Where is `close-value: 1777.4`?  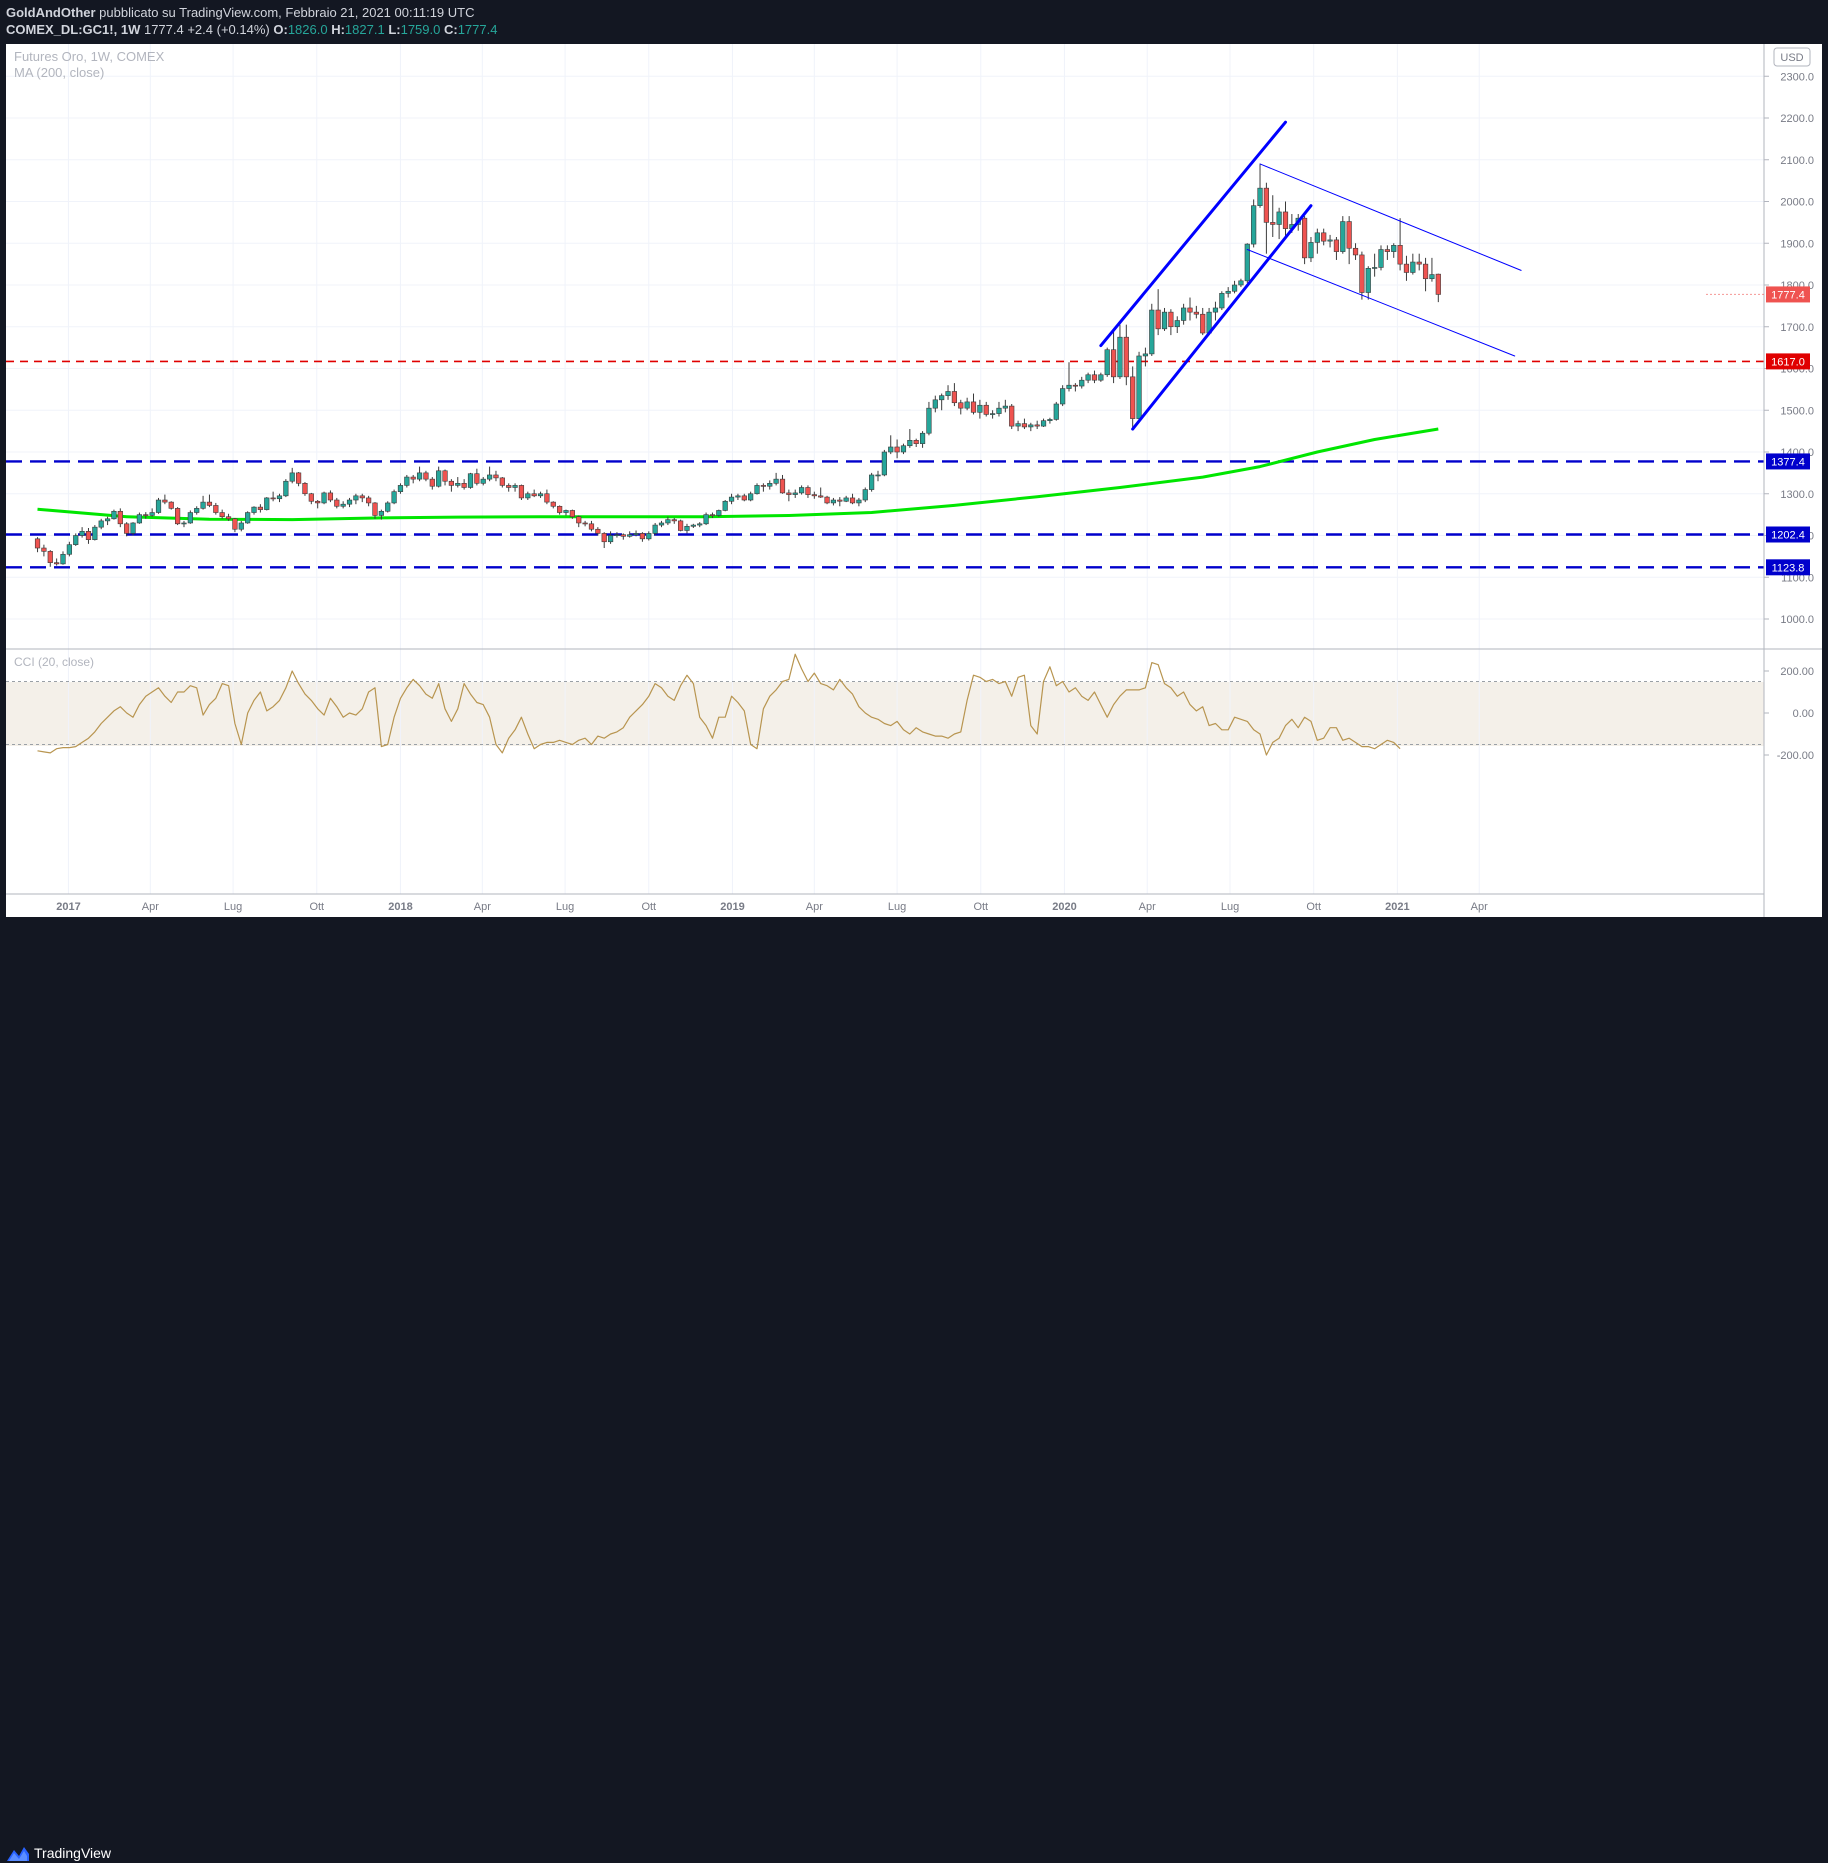 close-value: 1777.4 is located at coordinates (477, 29).